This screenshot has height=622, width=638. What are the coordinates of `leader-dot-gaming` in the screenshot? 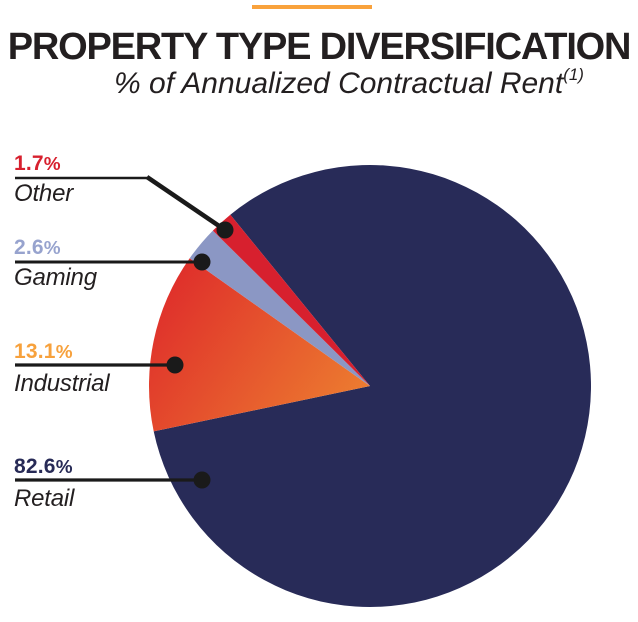 It's located at (202, 262).